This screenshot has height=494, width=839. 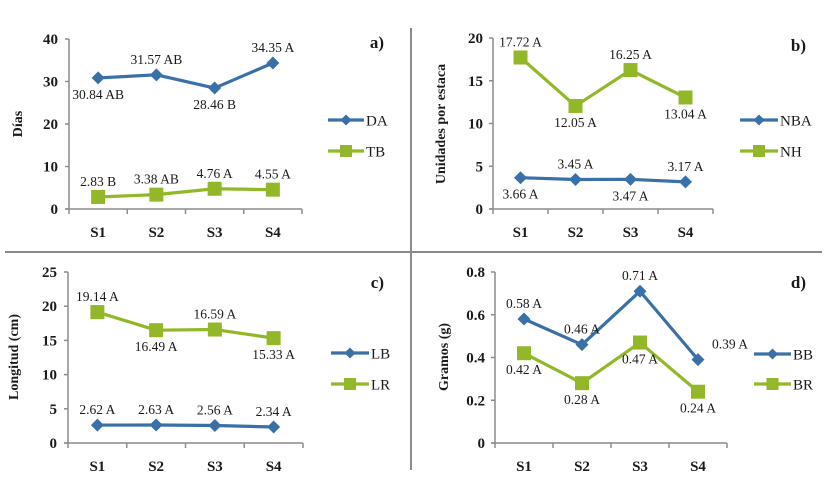 What do you see at coordinates (441, 124) in the screenshot?
I see `y-axis-title: Unidades por estaca` at bounding box center [441, 124].